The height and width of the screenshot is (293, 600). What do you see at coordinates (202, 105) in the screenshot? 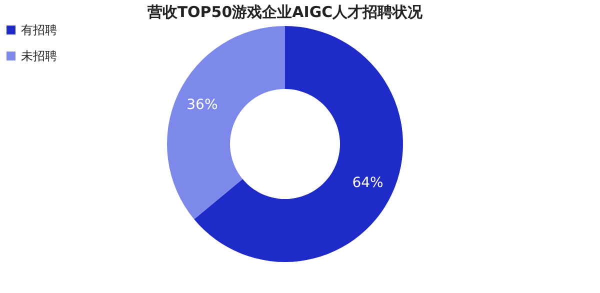
I see `data-label: 36%` at bounding box center [202, 105].